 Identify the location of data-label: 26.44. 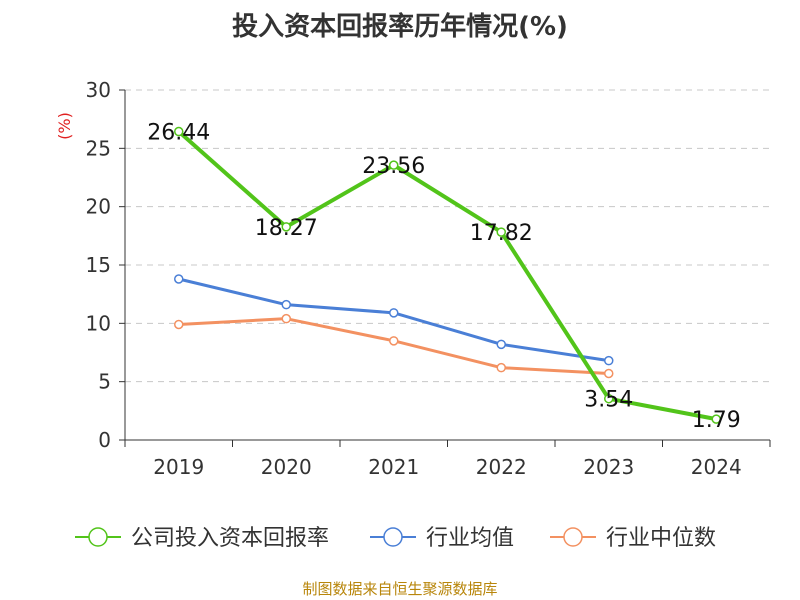
(178, 133).